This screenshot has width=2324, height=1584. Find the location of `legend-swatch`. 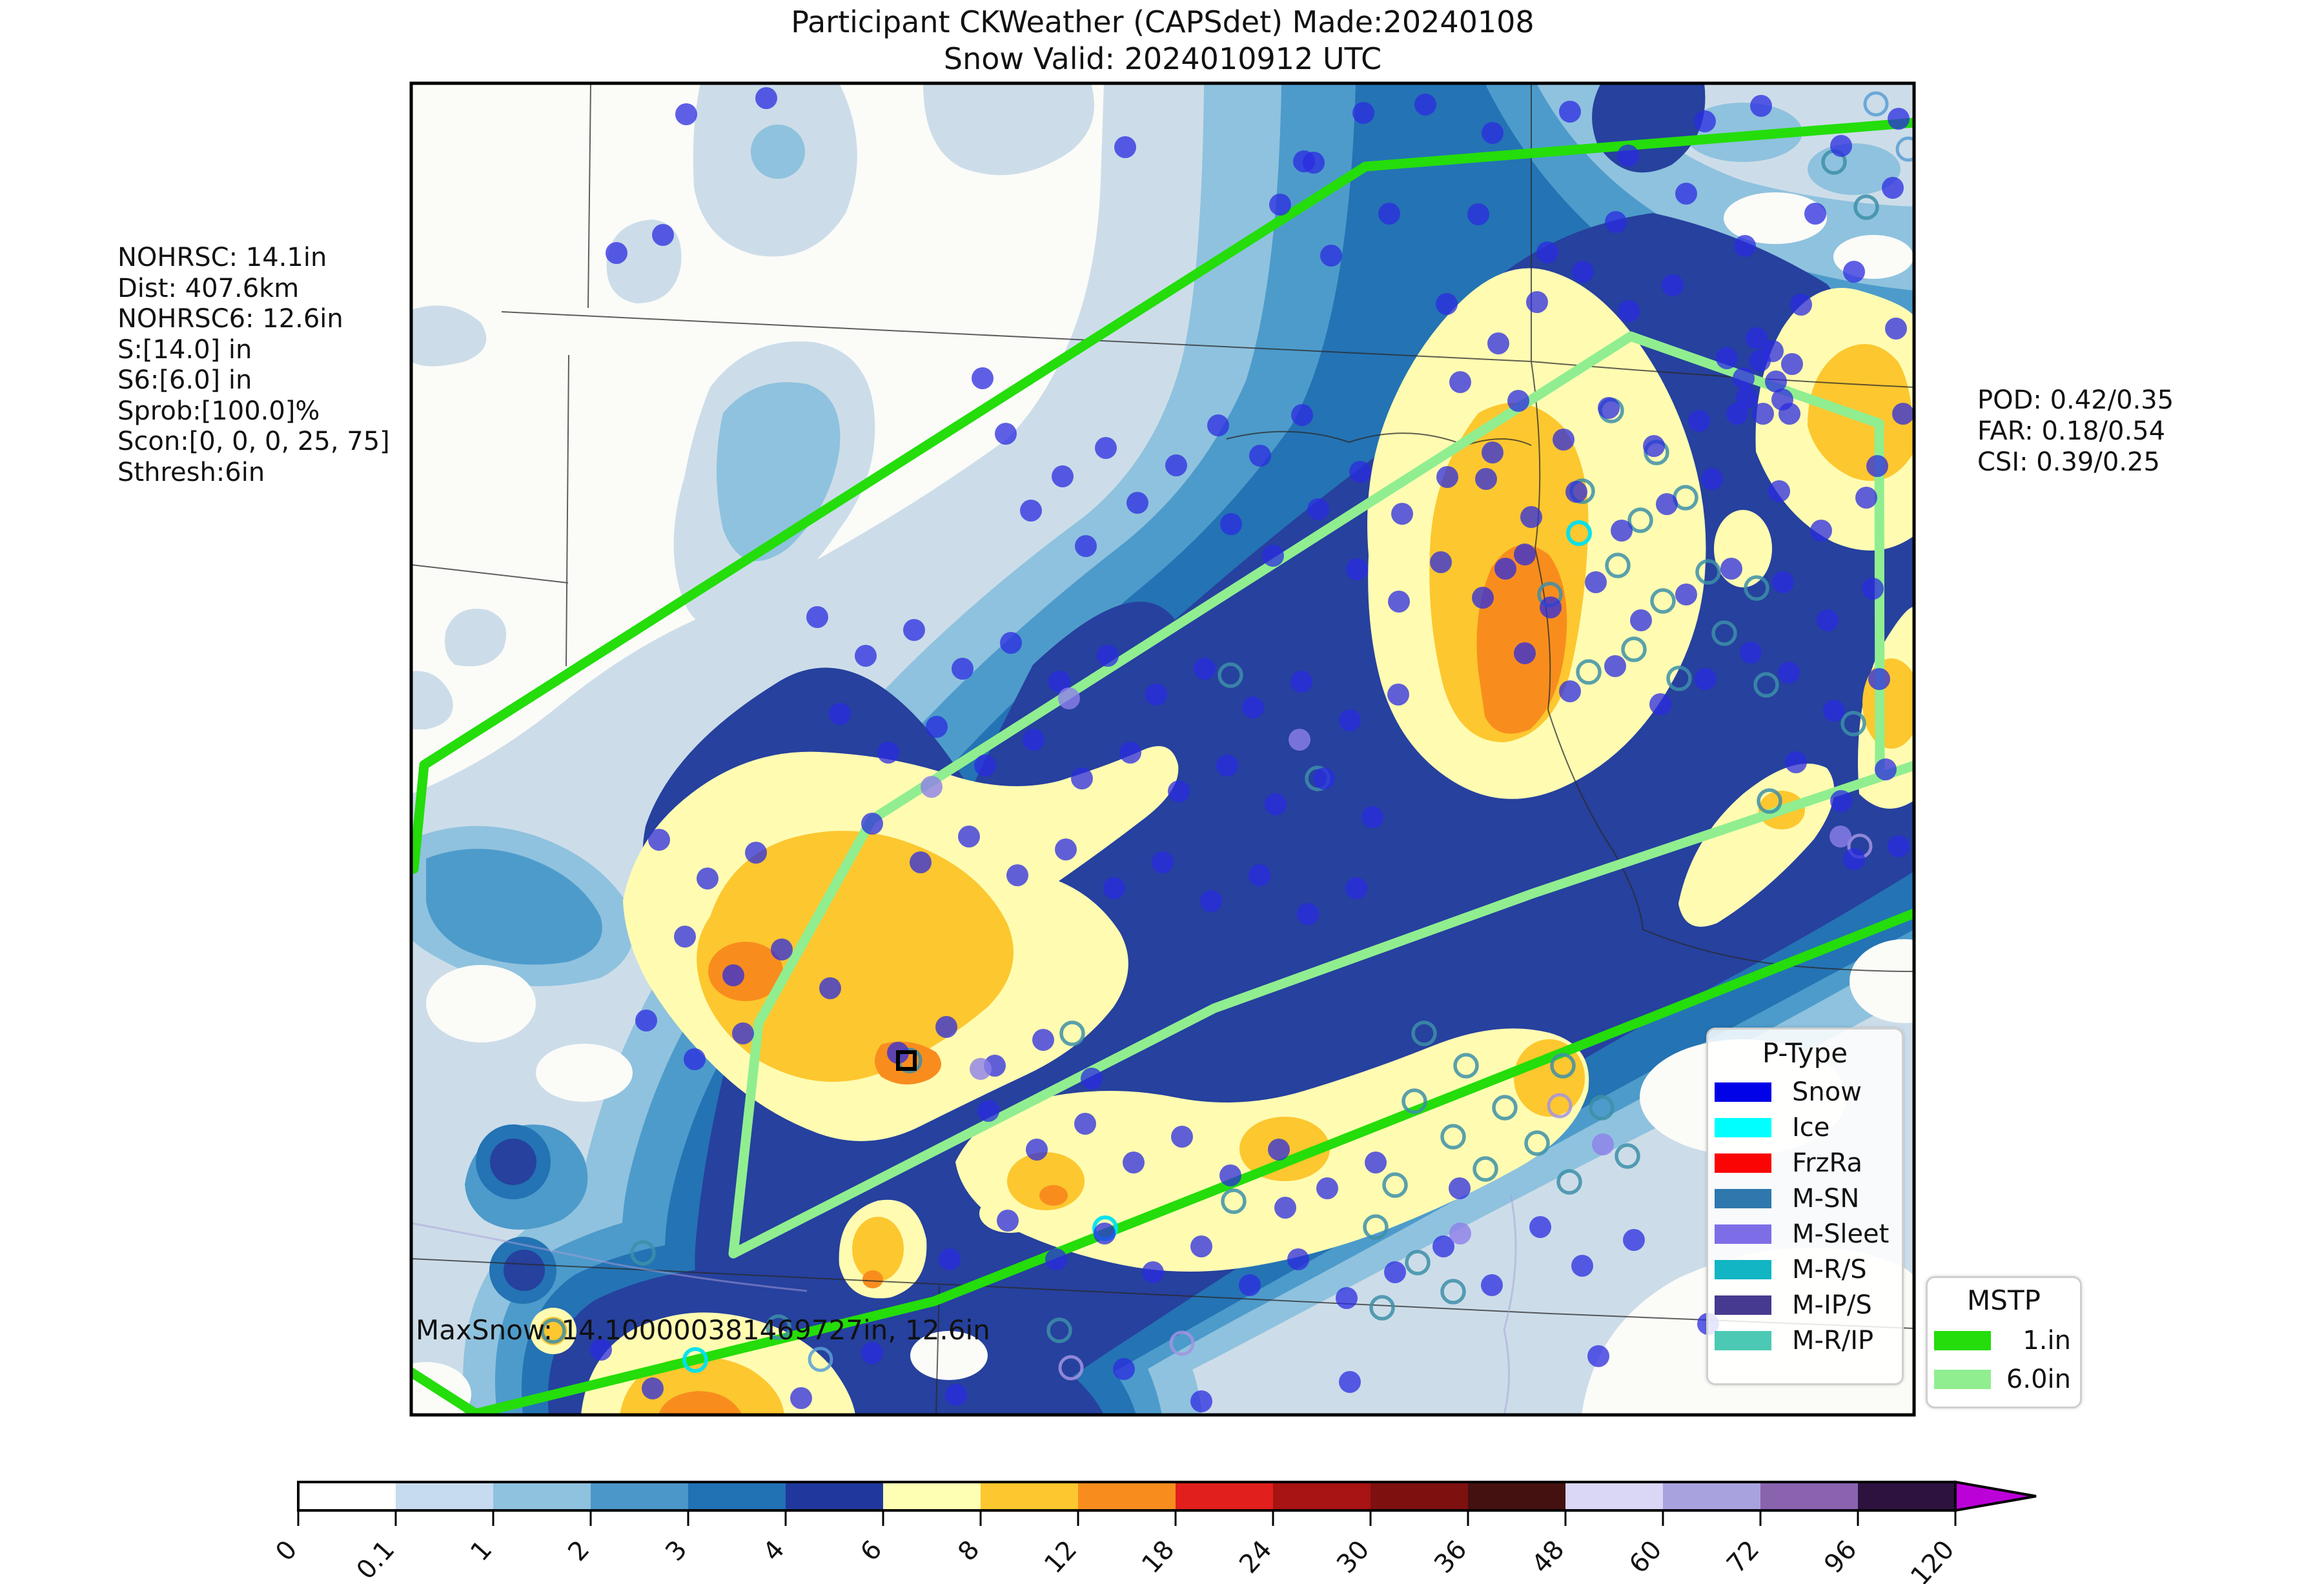

legend-swatch is located at coordinates (1962, 1379).